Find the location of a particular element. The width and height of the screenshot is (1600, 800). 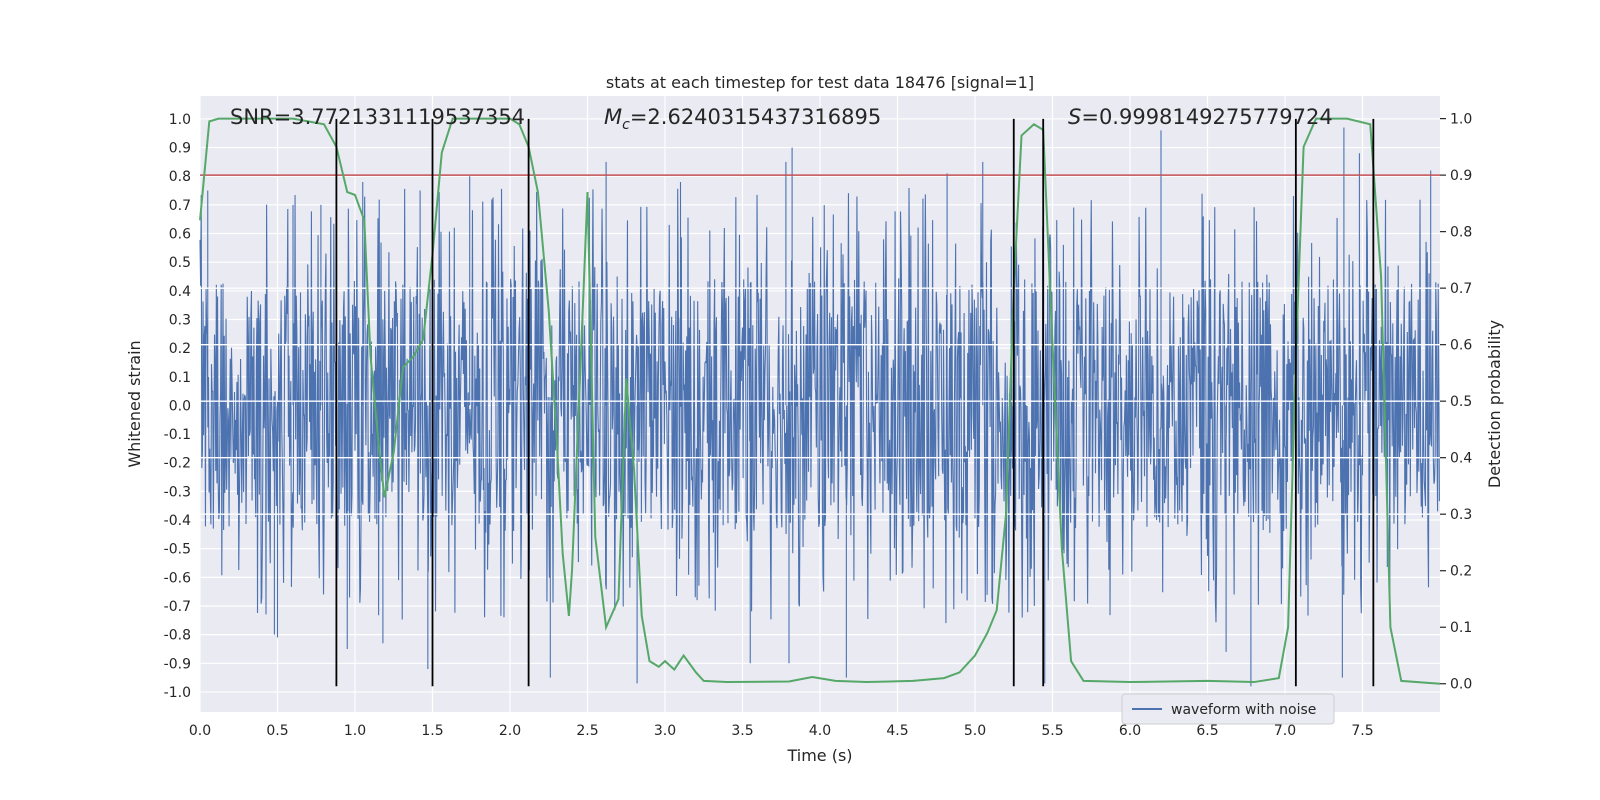

y-tick-label-left: -0.3 is located at coordinates (177, 492).